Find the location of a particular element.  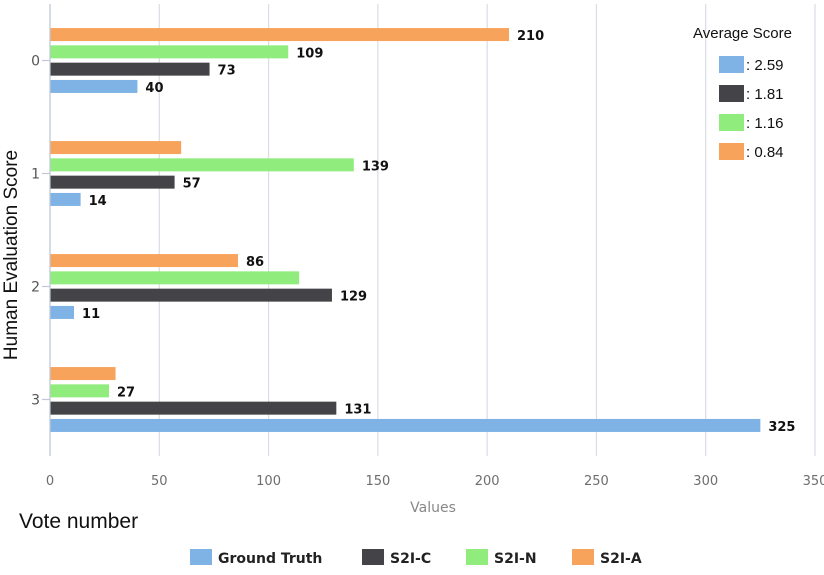

data-label-ground-truth-2: 11 is located at coordinates (91, 314).